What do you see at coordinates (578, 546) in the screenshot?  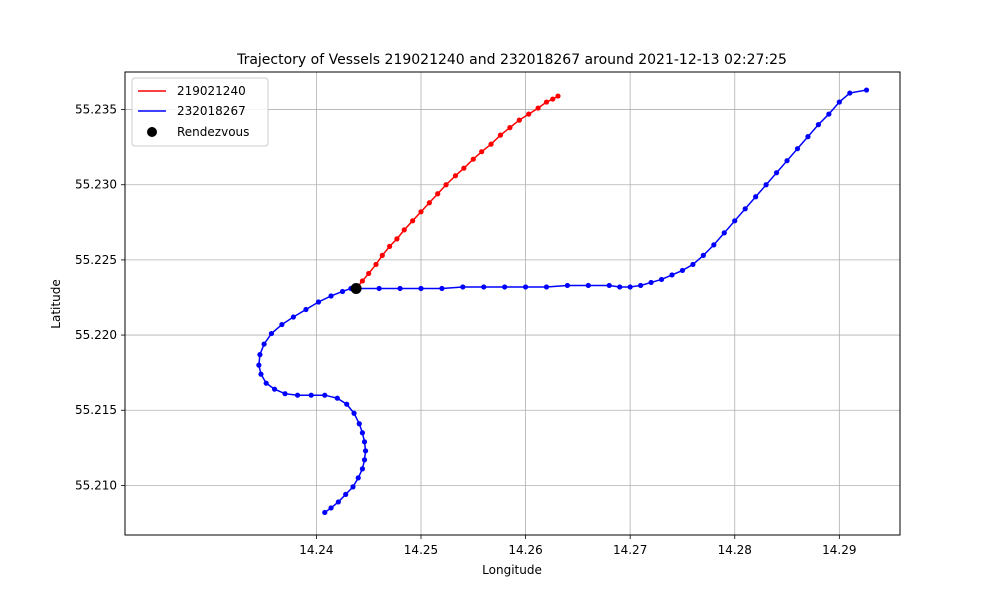 I see `x-axis-ticks: 14.24 14.25 14.26 14.27 14.28 14.29` at bounding box center [578, 546].